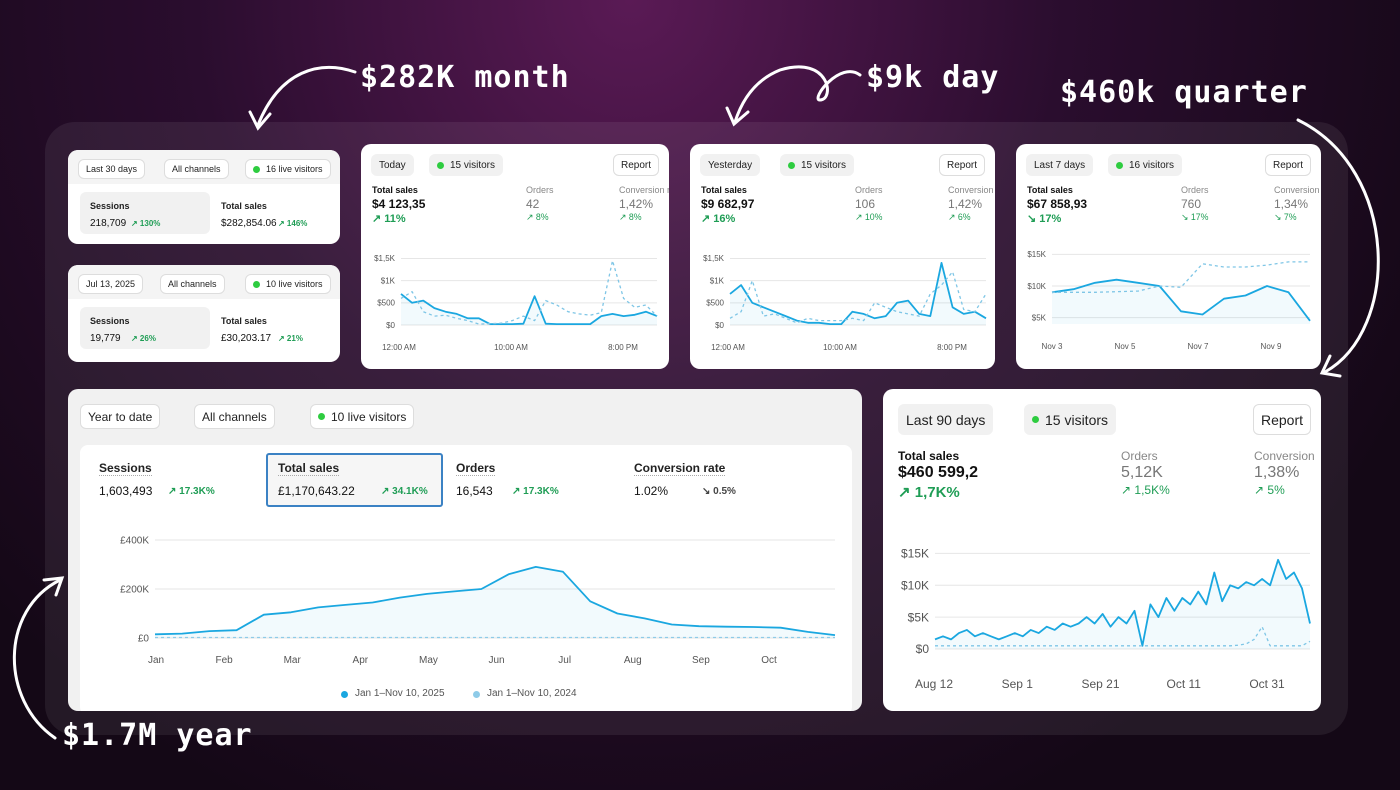 This screenshot has height=790, width=1400. I want to click on visitors-text: 15 visitors, so click(473, 165).